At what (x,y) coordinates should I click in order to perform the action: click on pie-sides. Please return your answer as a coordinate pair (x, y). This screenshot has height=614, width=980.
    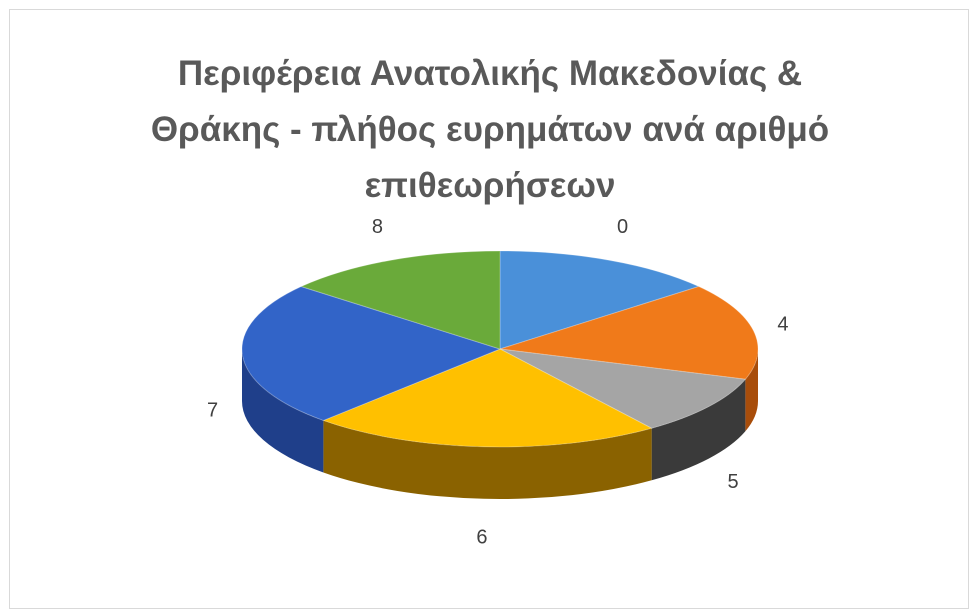
    Looking at the image, I should click on (500, 424).